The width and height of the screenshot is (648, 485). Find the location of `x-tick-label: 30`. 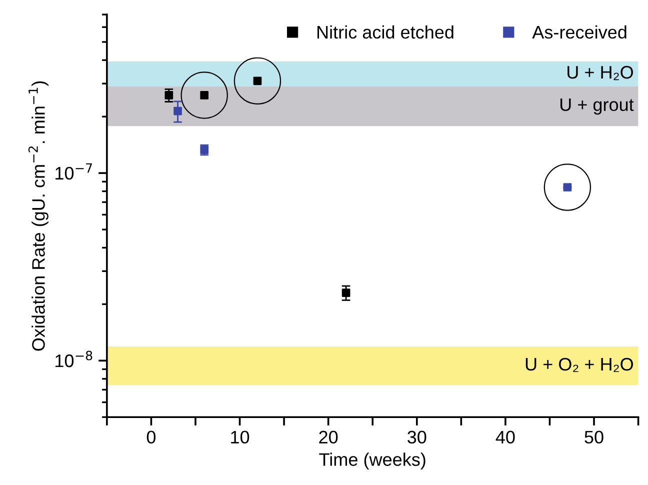

x-tick-label: 30 is located at coordinates (417, 437).